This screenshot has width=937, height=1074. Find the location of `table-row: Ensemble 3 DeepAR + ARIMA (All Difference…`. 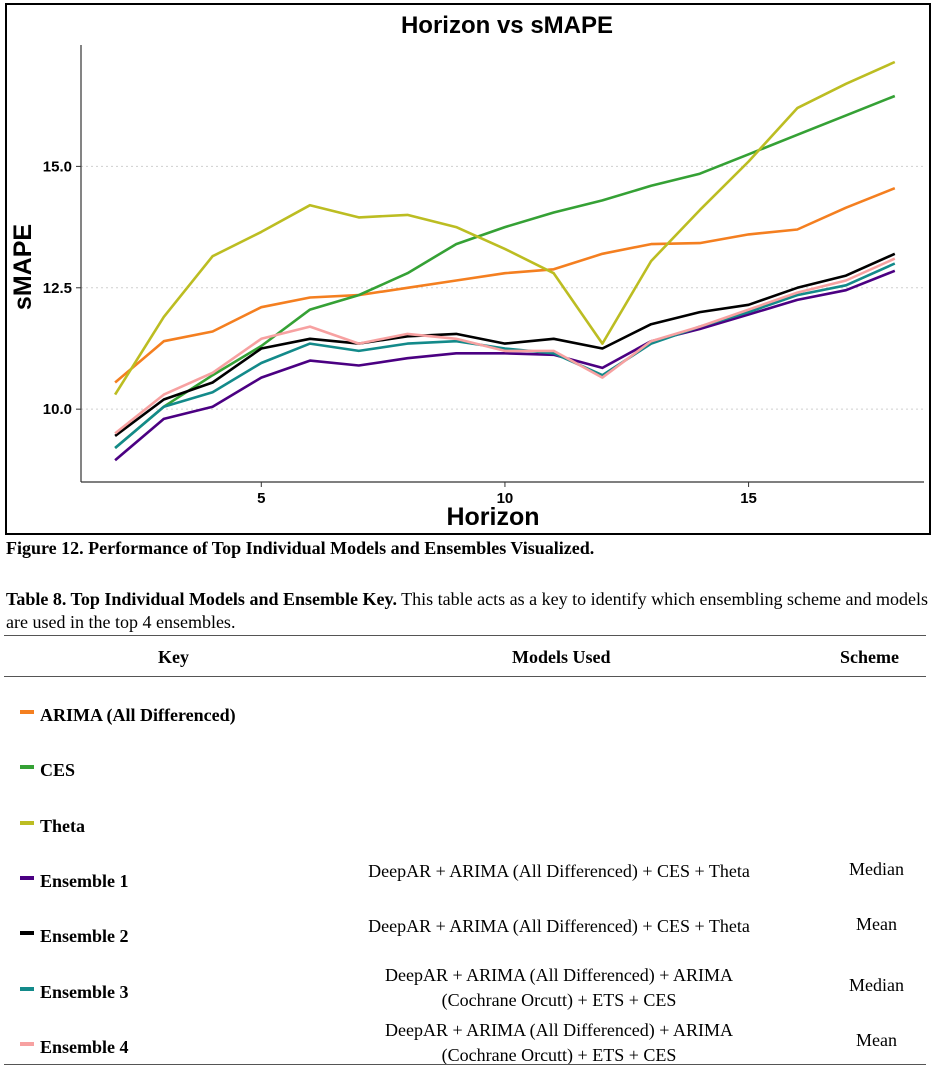

table-row: Ensemble 3 DeepAR + ARIMA (All Difference… is located at coordinates (465, 992).